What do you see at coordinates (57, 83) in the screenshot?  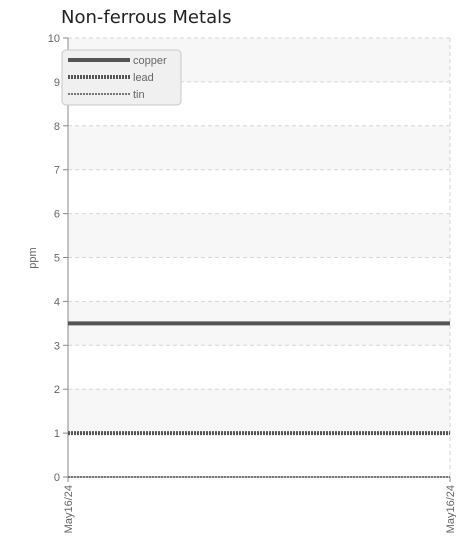 I see `y-tick-label: 9` at bounding box center [57, 83].